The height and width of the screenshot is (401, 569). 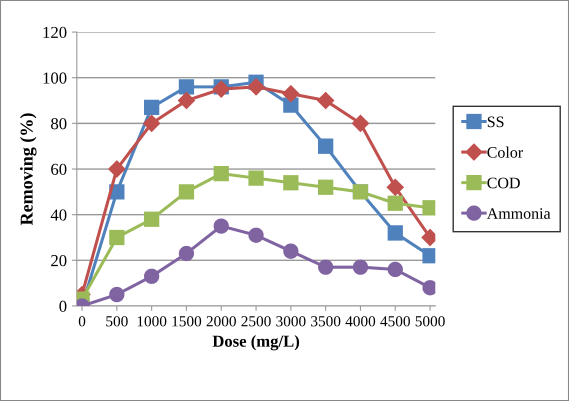 What do you see at coordinates (325, 321) in the screenshot?
I see `x-tick-label: 3500` at bounding box center [325, 321].